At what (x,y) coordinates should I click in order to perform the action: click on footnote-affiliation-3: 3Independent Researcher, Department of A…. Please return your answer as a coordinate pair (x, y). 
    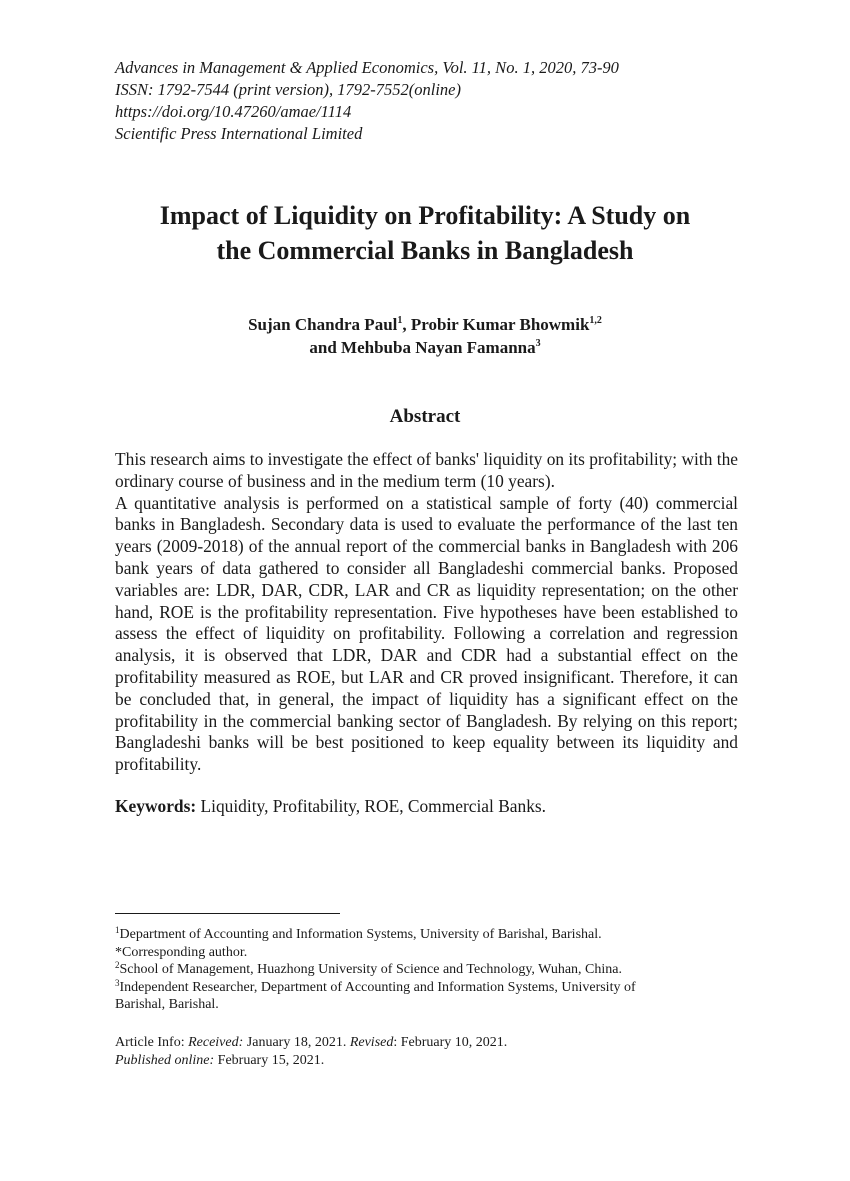
    Looking at the image, I should click on (426, 987).